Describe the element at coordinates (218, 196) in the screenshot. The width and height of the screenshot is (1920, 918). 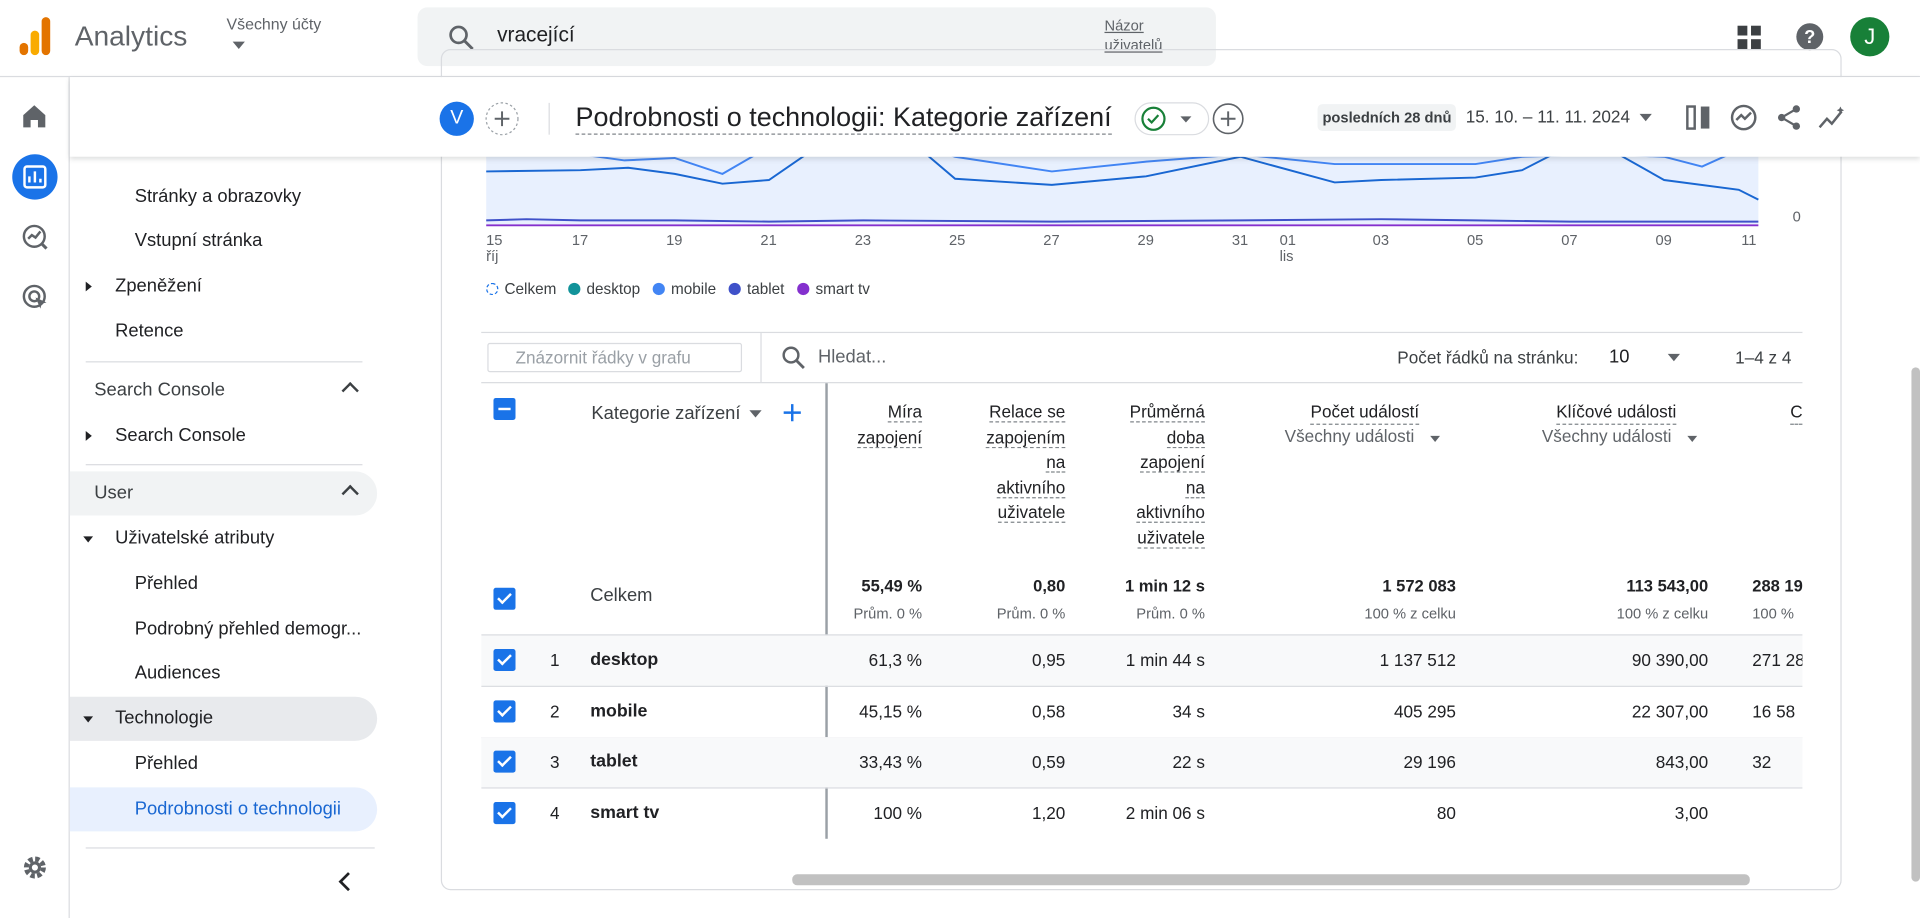
I see `nav-item: Stránky a obrazovky` at that location.